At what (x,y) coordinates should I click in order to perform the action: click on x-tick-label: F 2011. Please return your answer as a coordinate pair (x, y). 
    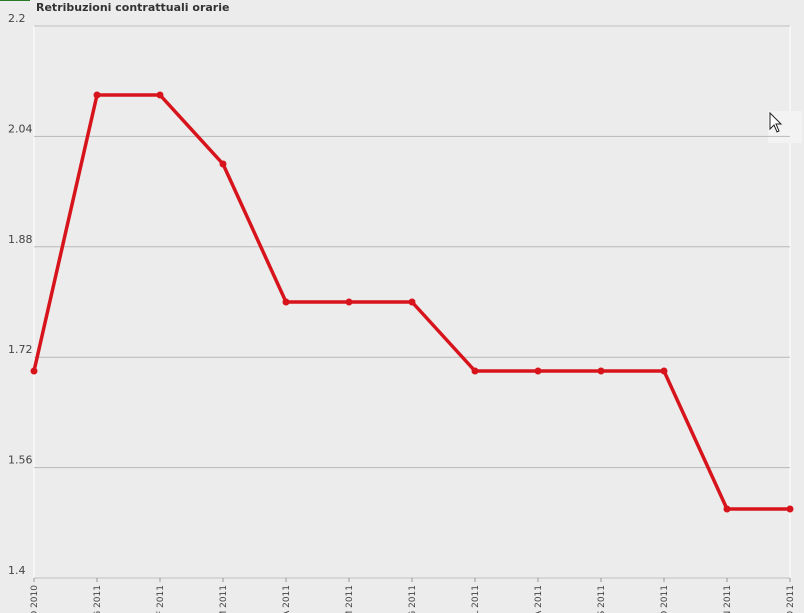
    Looking at the image, I should click on (161, 599).